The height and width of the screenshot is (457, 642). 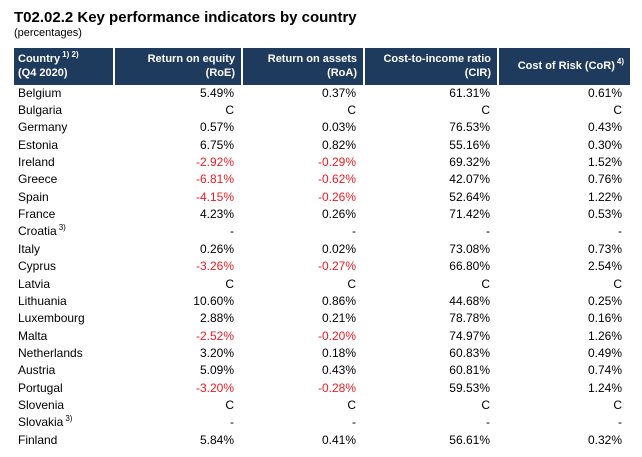 What do you see at coordinates (34, 283) in the screenshot?
I see `country-cell: Latvia` at bounding box center [34, 283].